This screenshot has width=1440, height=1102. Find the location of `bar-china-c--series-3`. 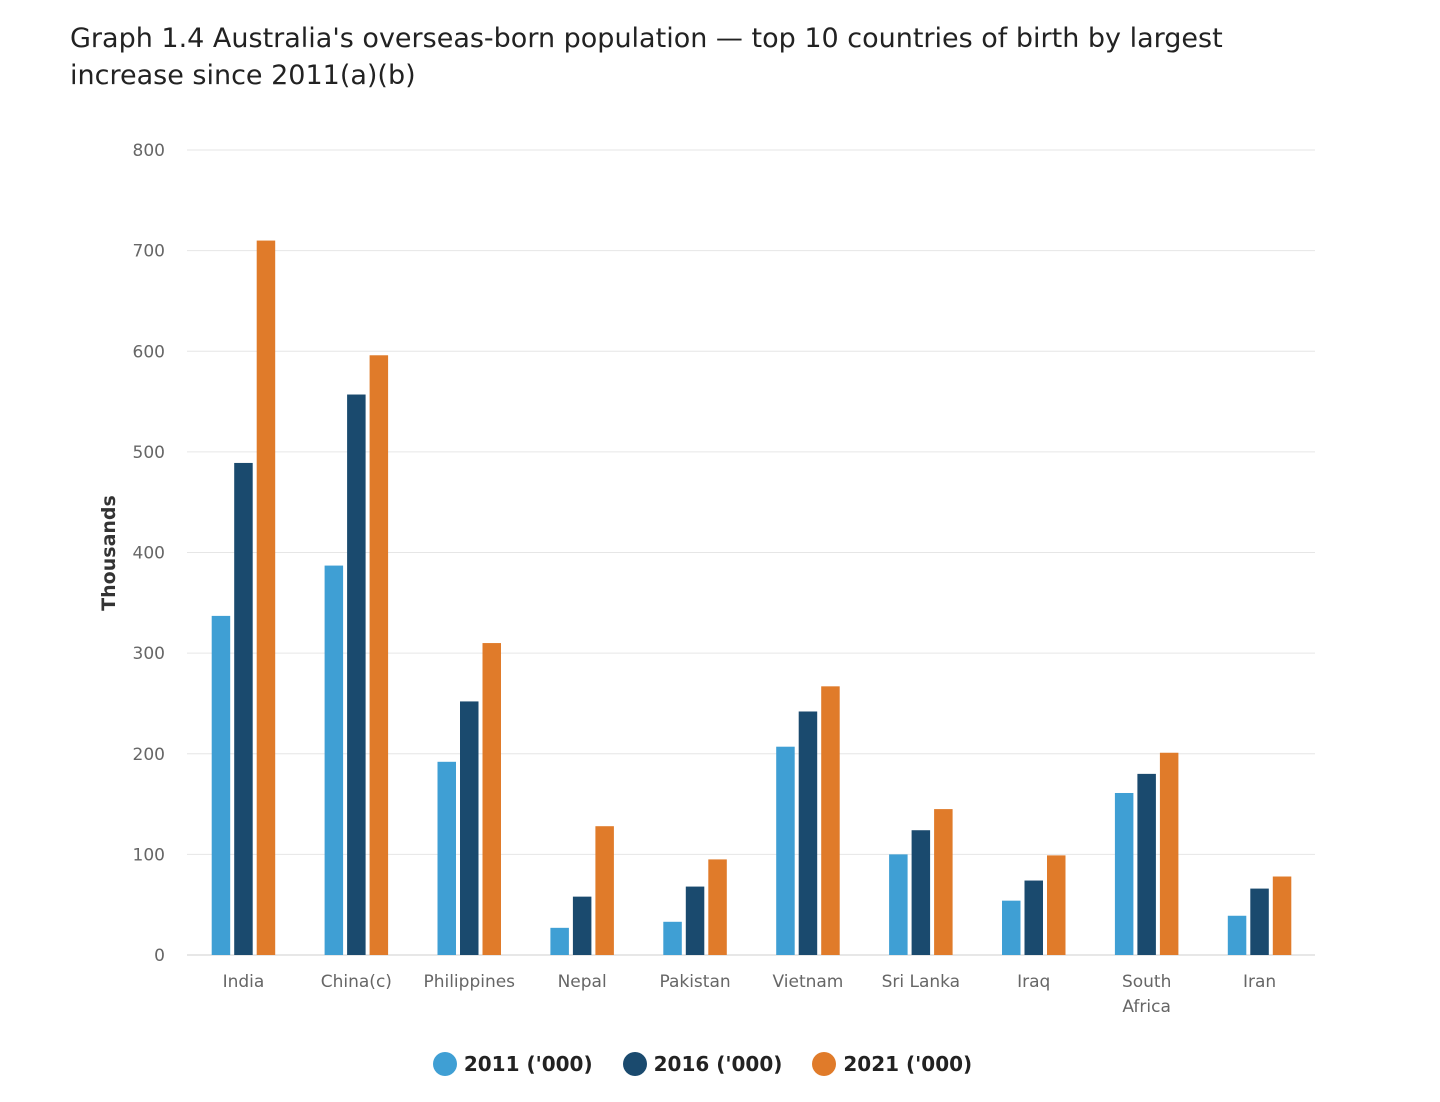

bar-china-c--series-3 is located at coordinates (379, 655).